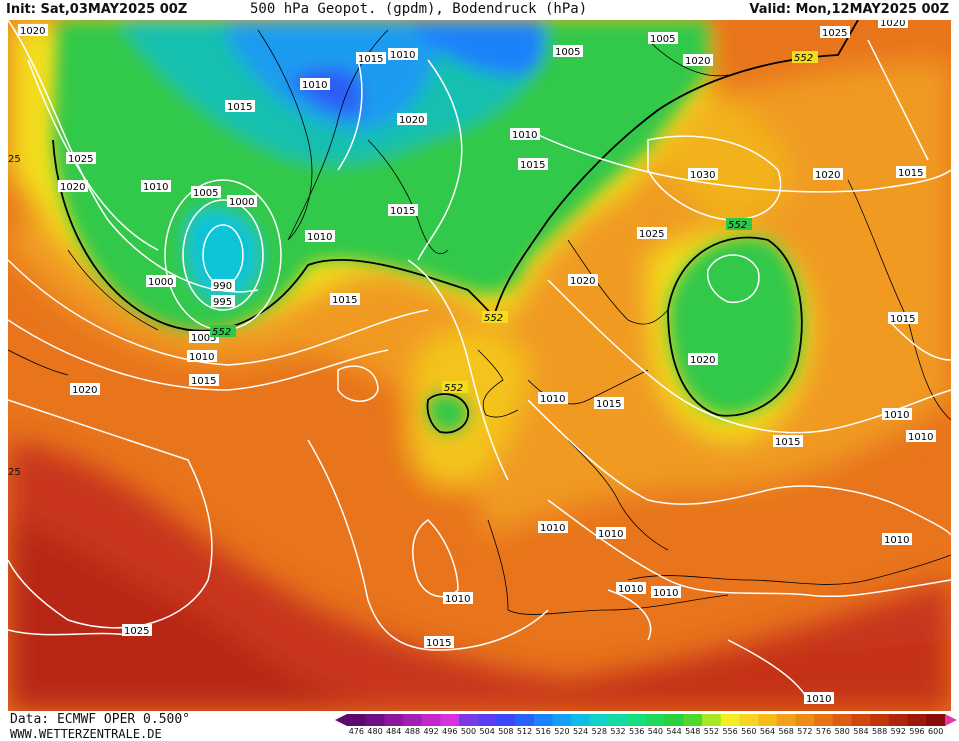  I want to click on edge-label: 25, so click(14, 472).